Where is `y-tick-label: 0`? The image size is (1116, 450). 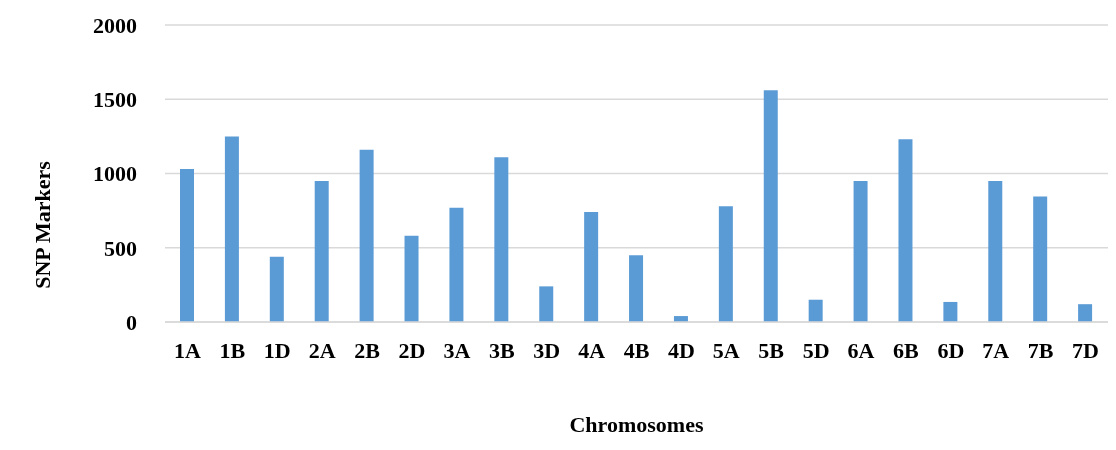 y-tick-label: 0 is located at coordinates (131, 322).